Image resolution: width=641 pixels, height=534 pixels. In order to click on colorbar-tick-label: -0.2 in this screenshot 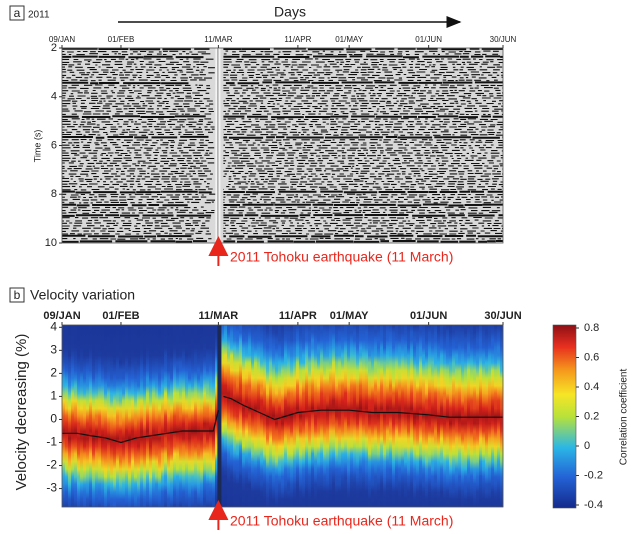, I will do `click(593, 475)`.